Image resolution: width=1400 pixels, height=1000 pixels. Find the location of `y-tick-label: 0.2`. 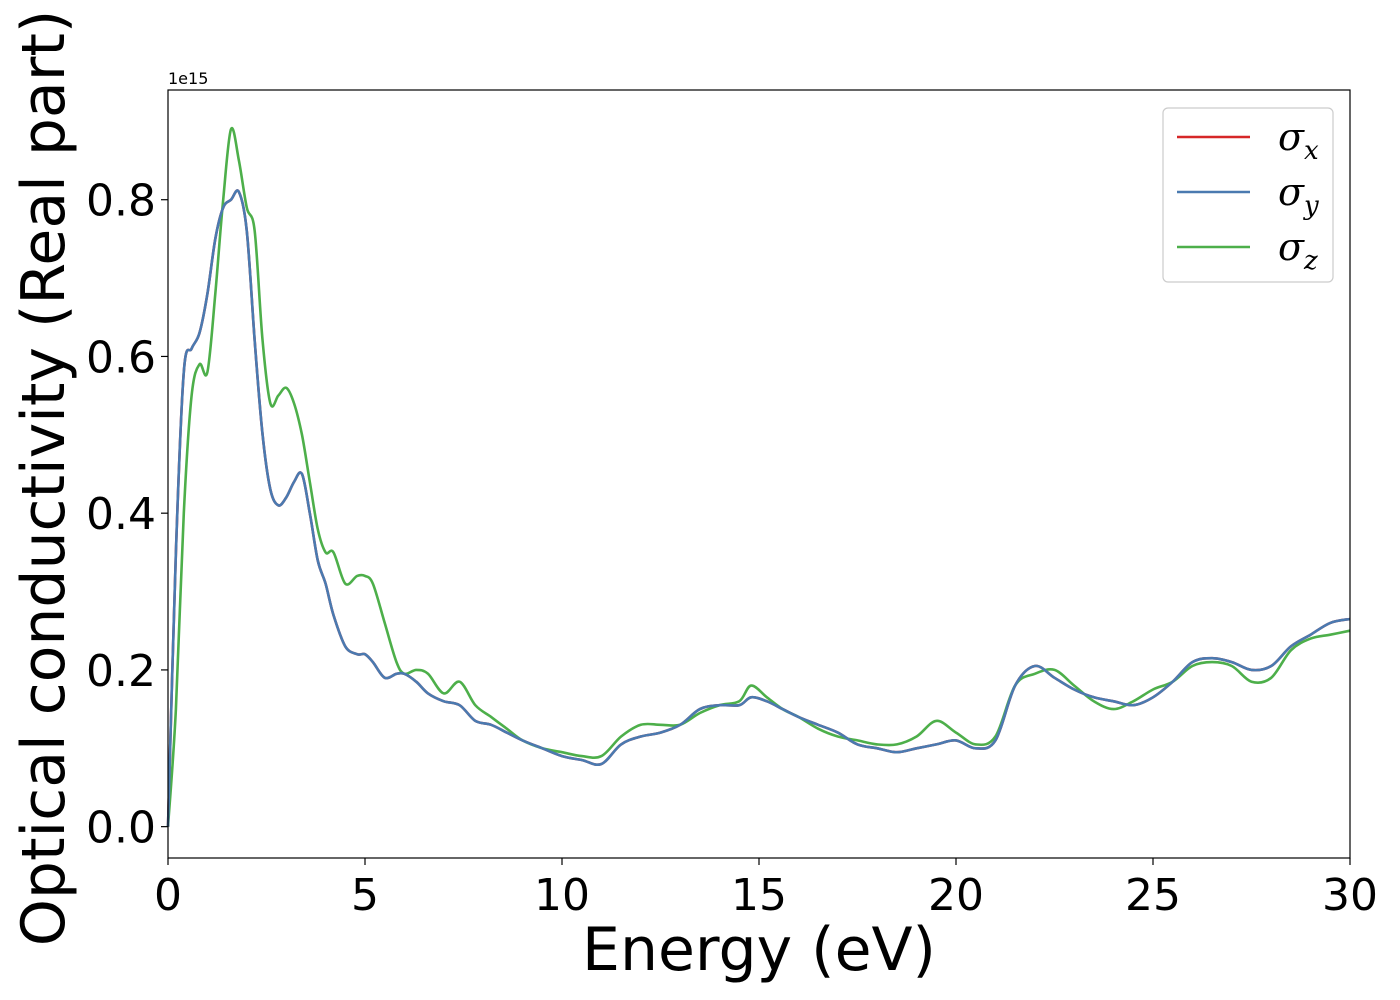

y-tick-label: 0.2 is located at coordinates (121, 671).